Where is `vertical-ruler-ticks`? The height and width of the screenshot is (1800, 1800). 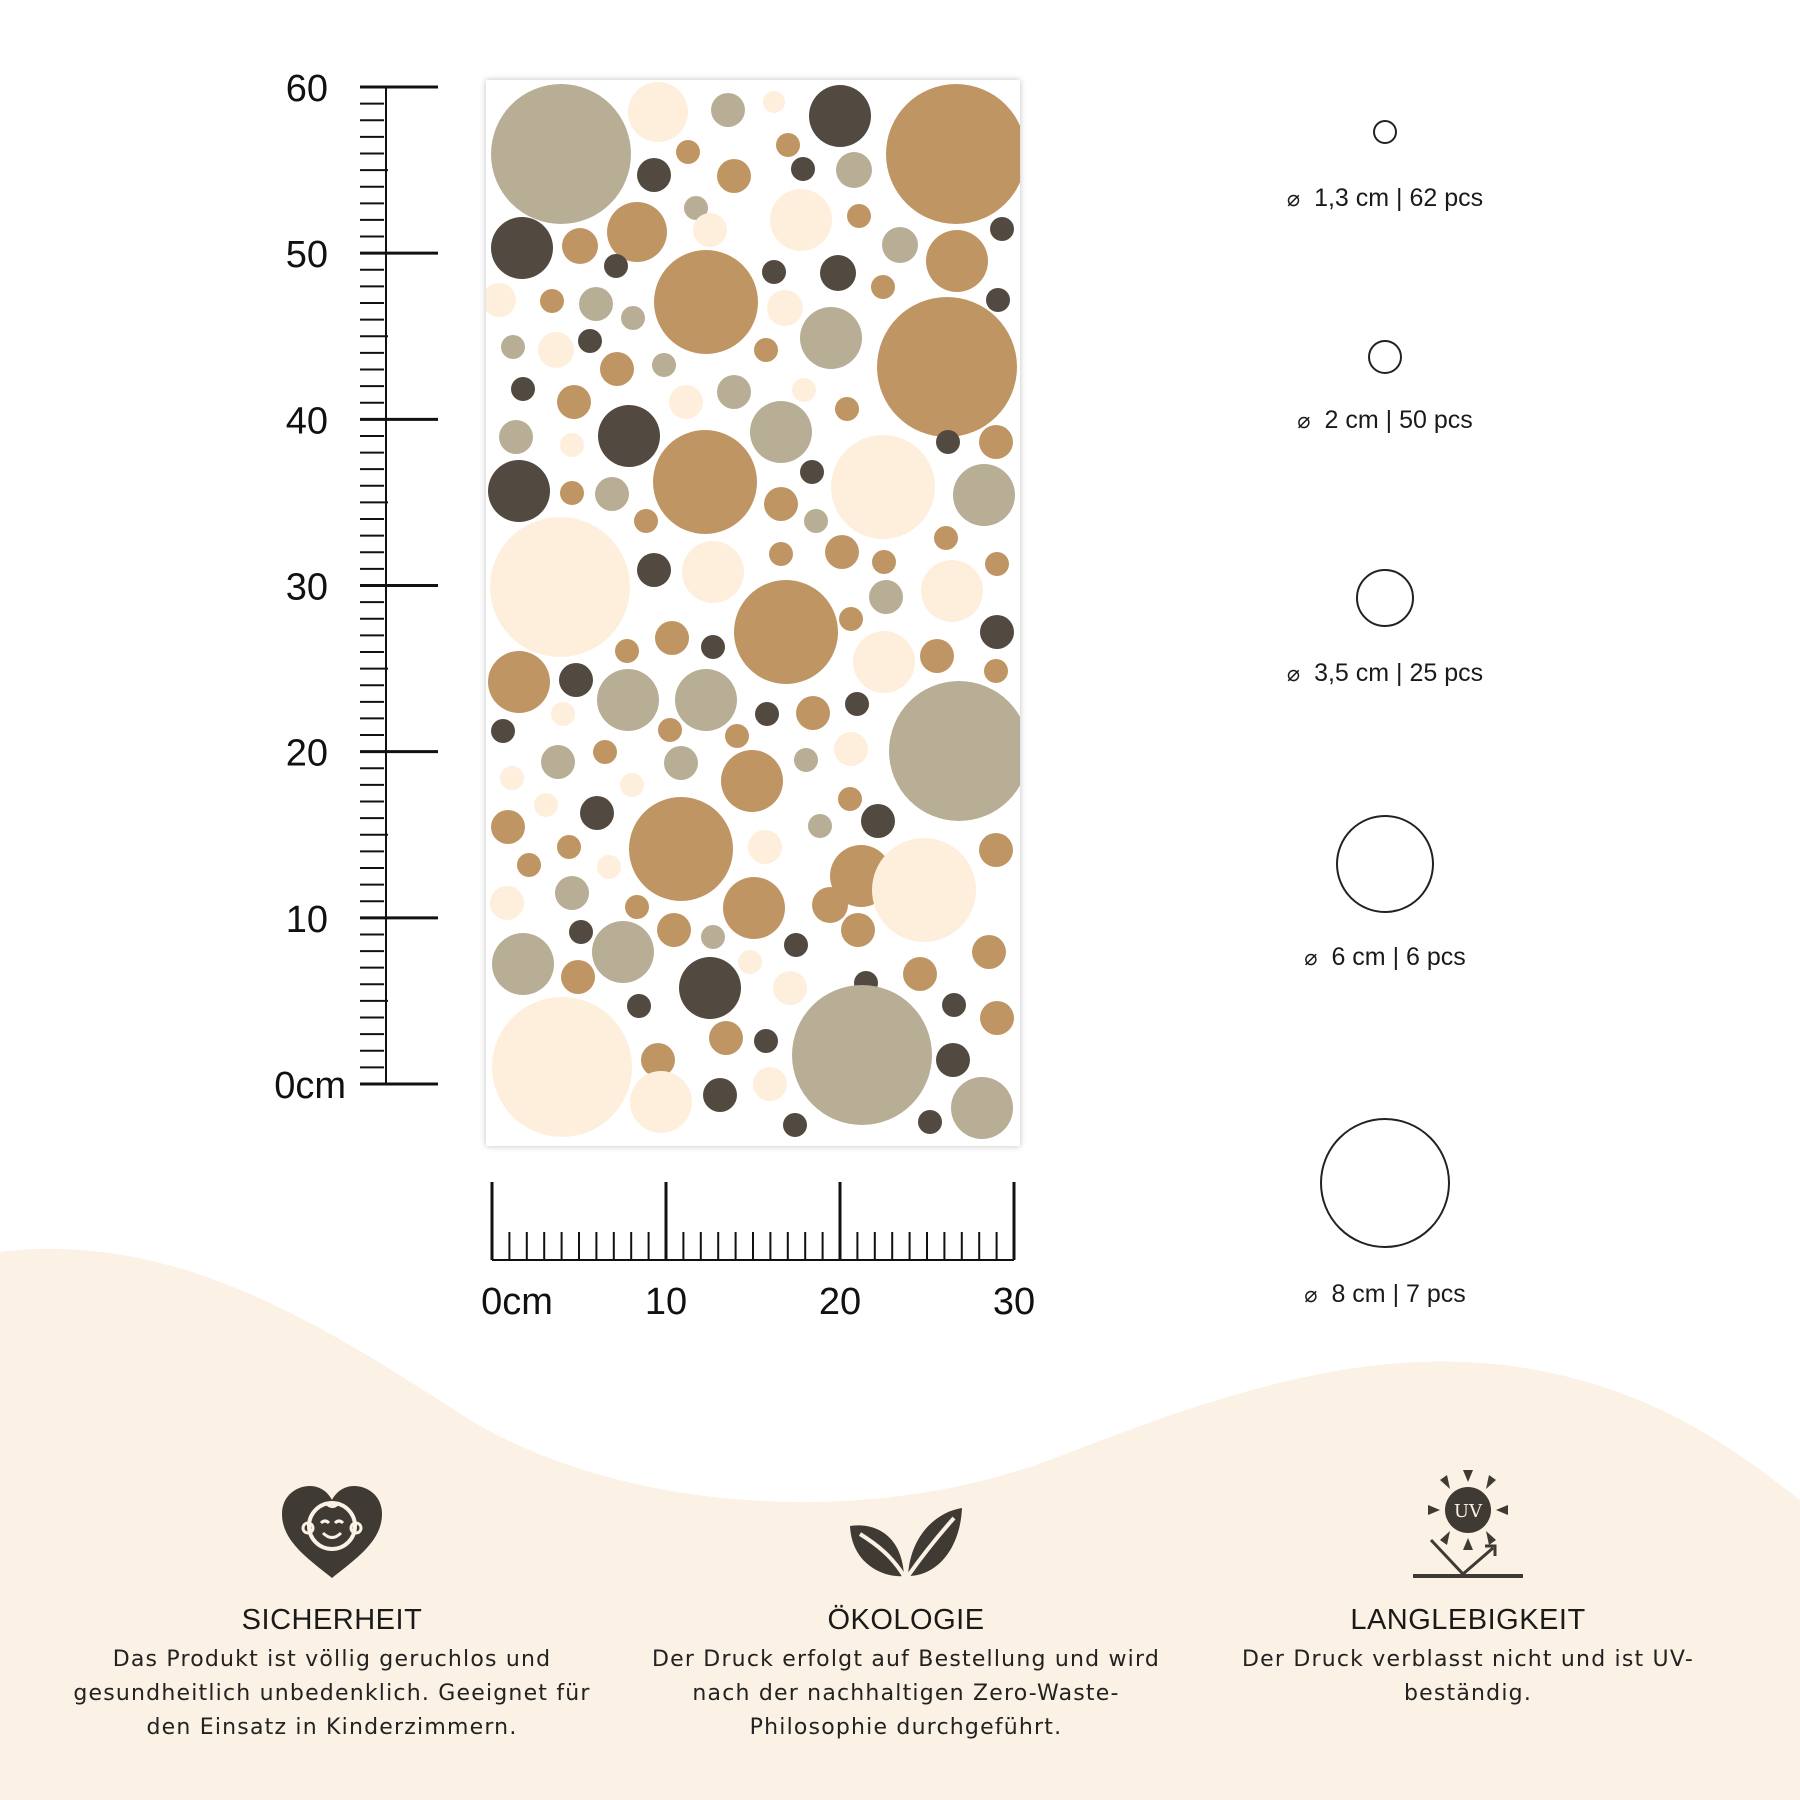
vertical-ruler-ticks is located at coordinates (399, 585).